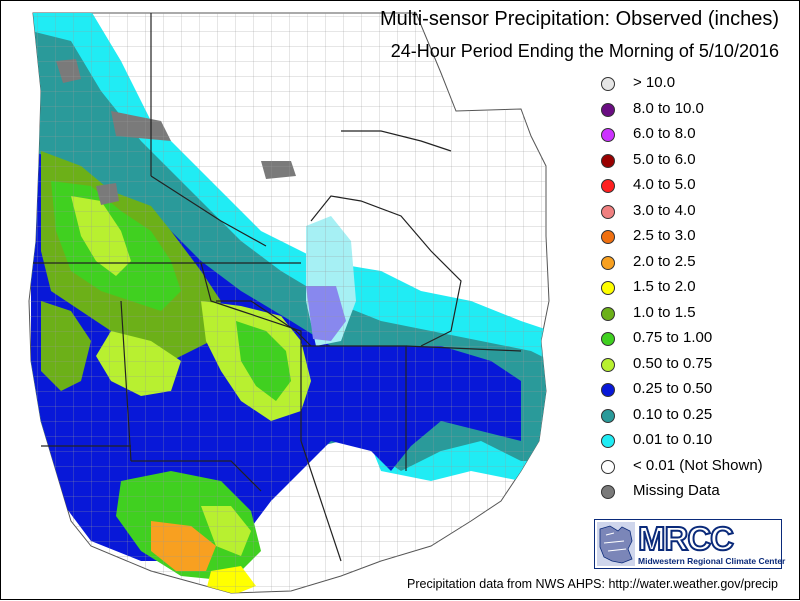  I want to click on legend-label: 2.5 to 3.0, so click(664, 235).